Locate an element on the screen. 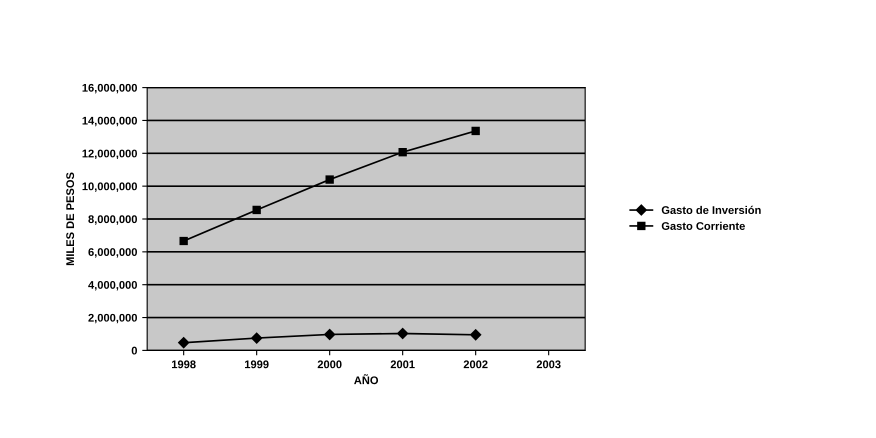 This screenshot has height=438, width=876. y-tick-label: 14,000,000 is located at coordinates (109, 121).